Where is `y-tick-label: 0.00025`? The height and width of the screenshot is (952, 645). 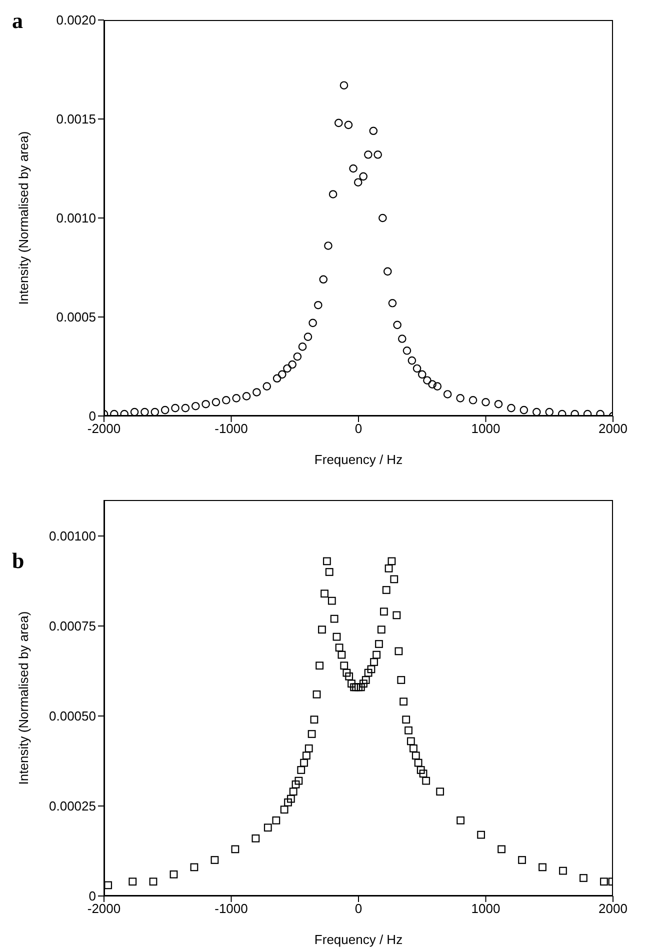 y-tick-label: 0.00025 is located at coordinates (72, 806).